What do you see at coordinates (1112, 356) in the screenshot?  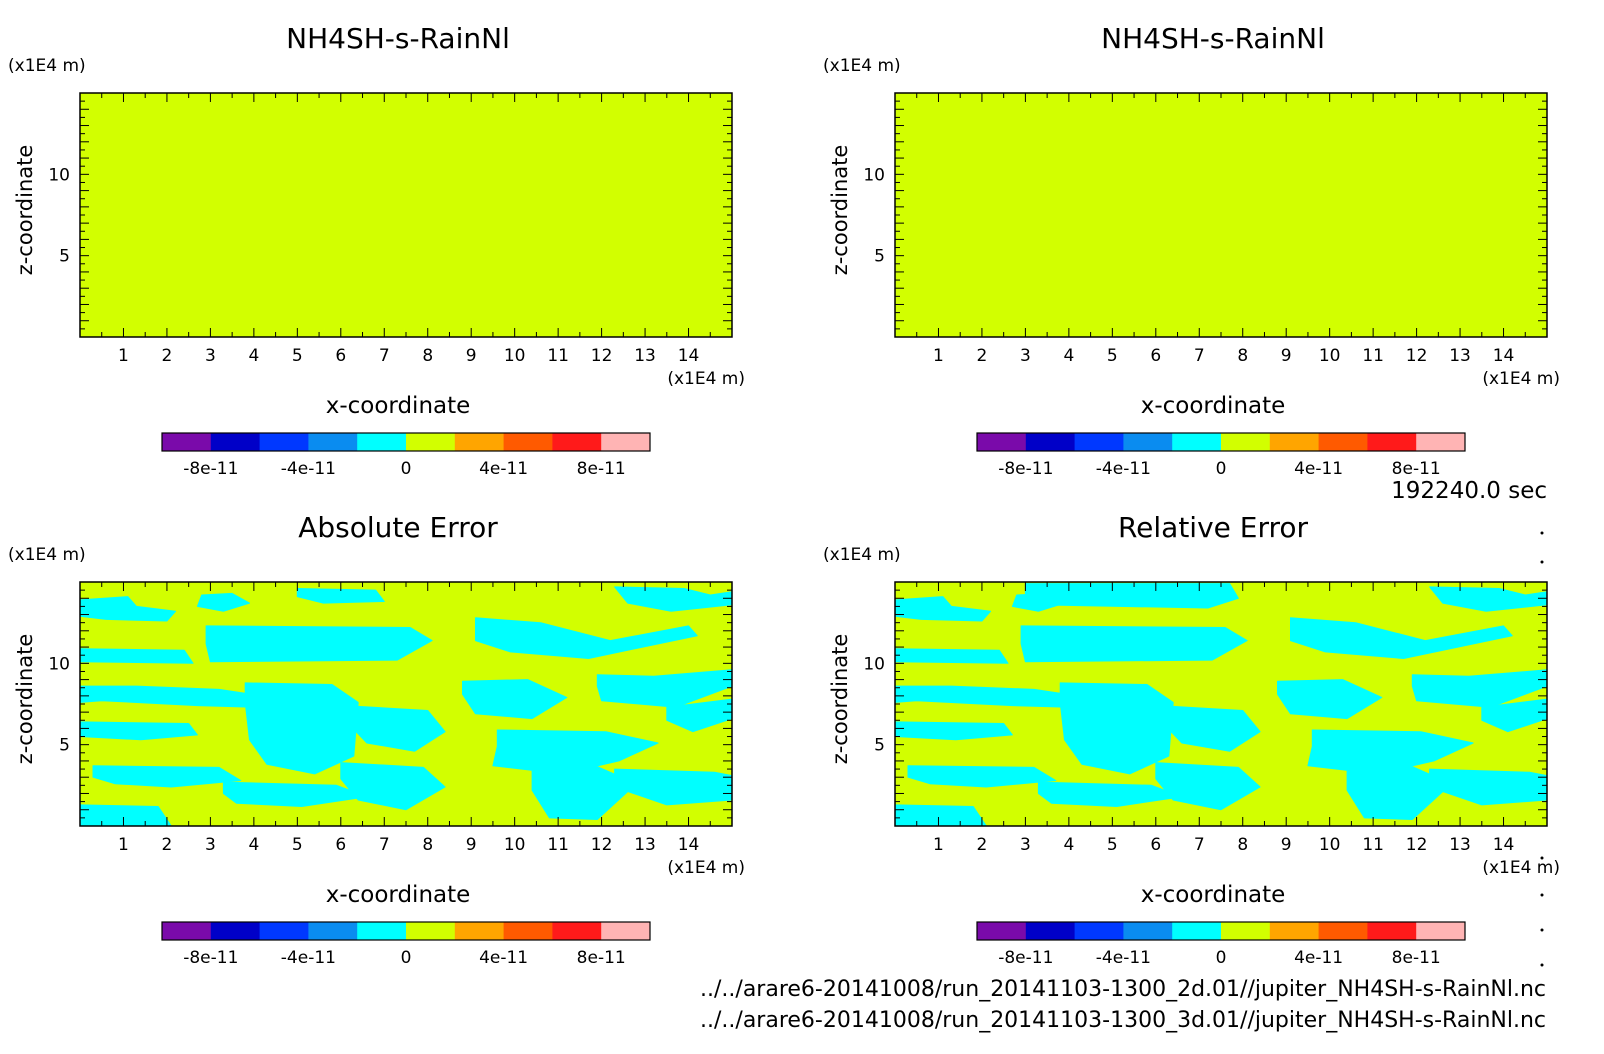 I see `x-tick-label: 5` at bounding box center [1112, 356].